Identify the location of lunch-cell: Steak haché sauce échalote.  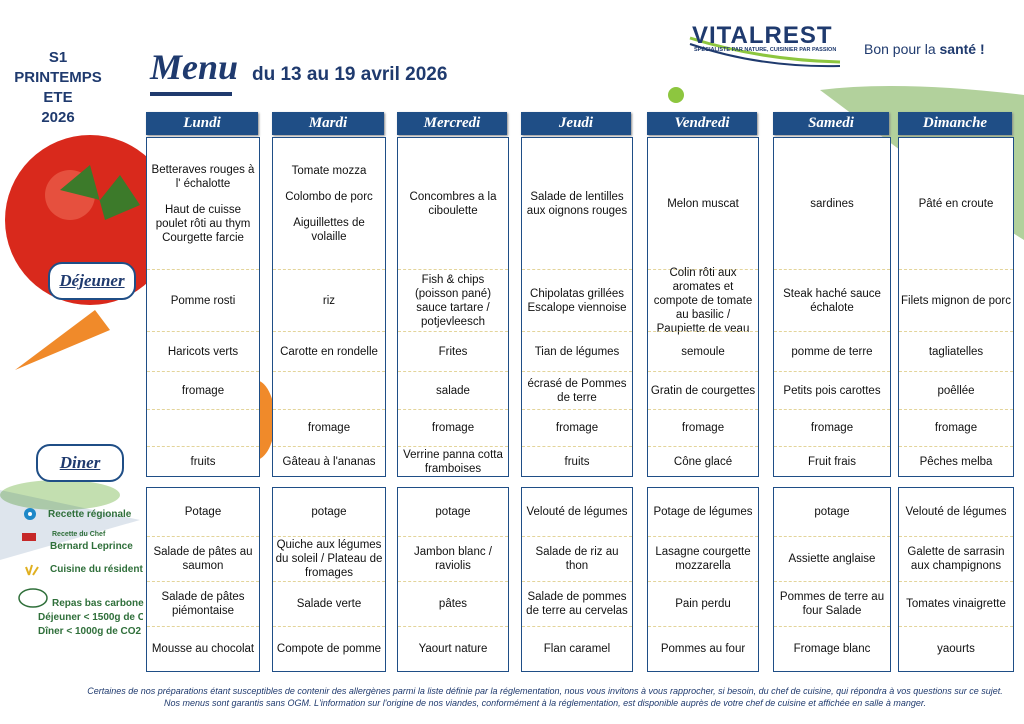
(832, 300).